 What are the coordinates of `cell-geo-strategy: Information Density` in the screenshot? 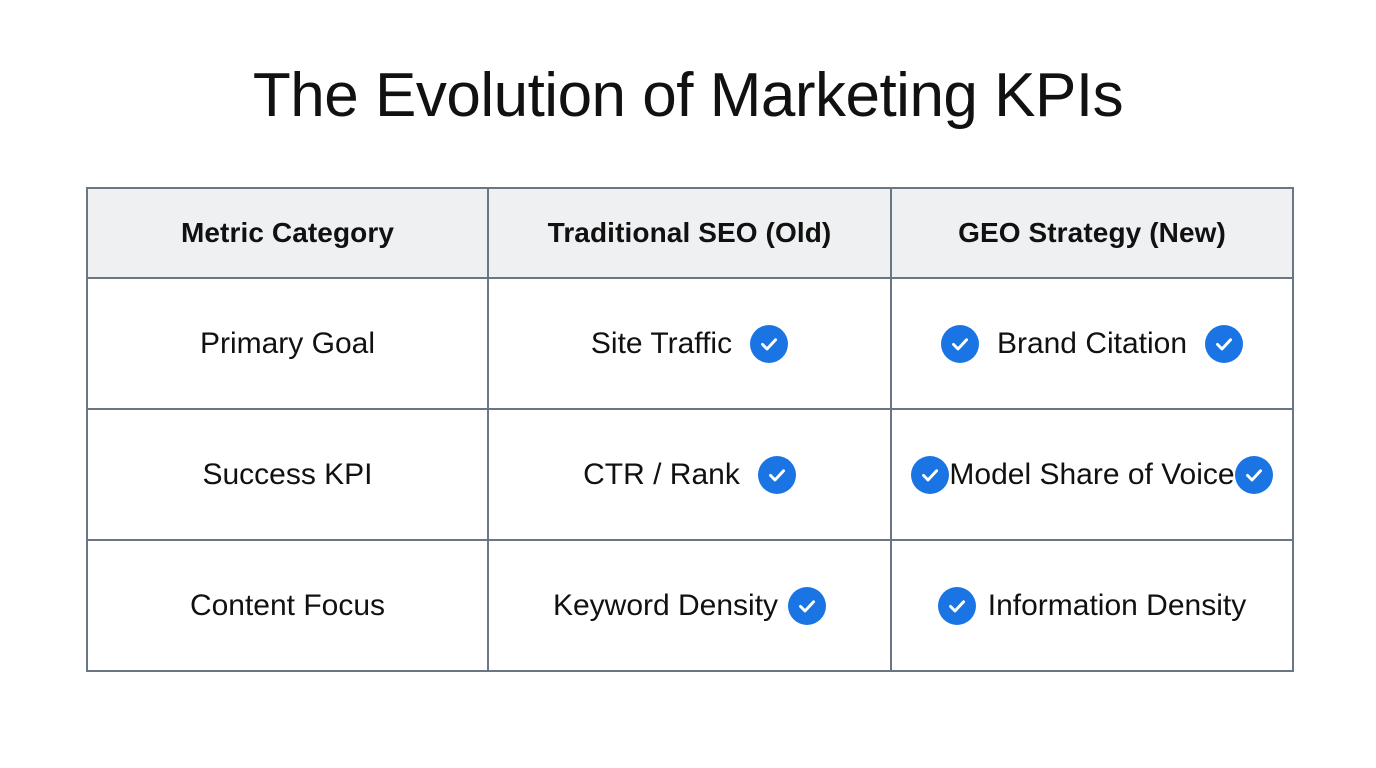 It's located at (1092, 605).